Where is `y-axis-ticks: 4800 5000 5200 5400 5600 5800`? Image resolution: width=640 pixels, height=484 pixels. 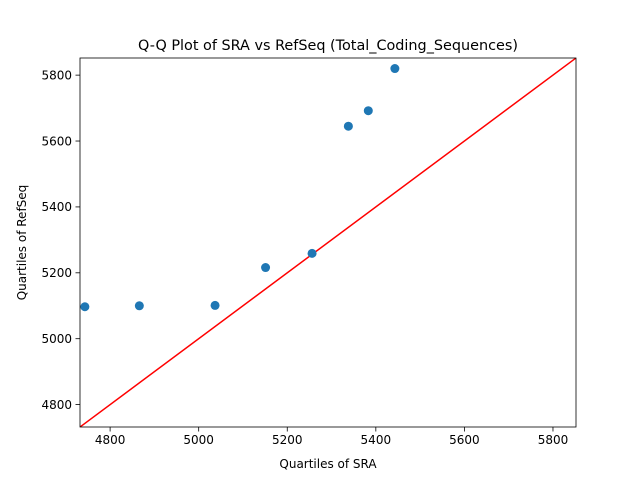 y-axis-ticks: 4800 5000 5200 5400 5600 5800 is located at coordinates (60, 240).